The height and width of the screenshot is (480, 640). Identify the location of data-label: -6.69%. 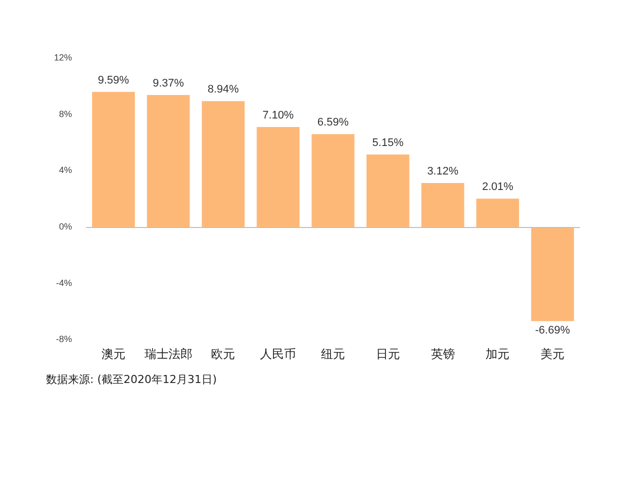
(552, 330).